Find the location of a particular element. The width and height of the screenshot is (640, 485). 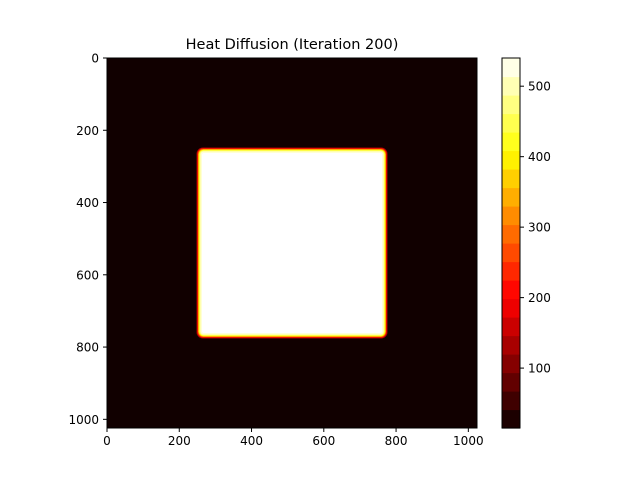

y-tick-label: 600 is located at coordinates (87, 275).